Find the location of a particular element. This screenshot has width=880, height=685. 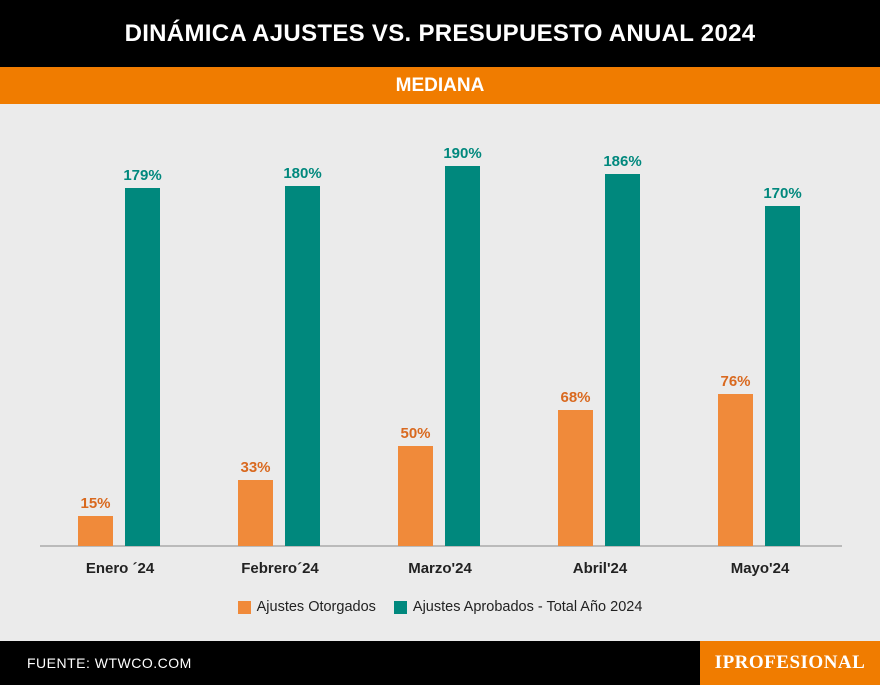

data-label-otorgados: 68% is located at coordinates (575, 397).